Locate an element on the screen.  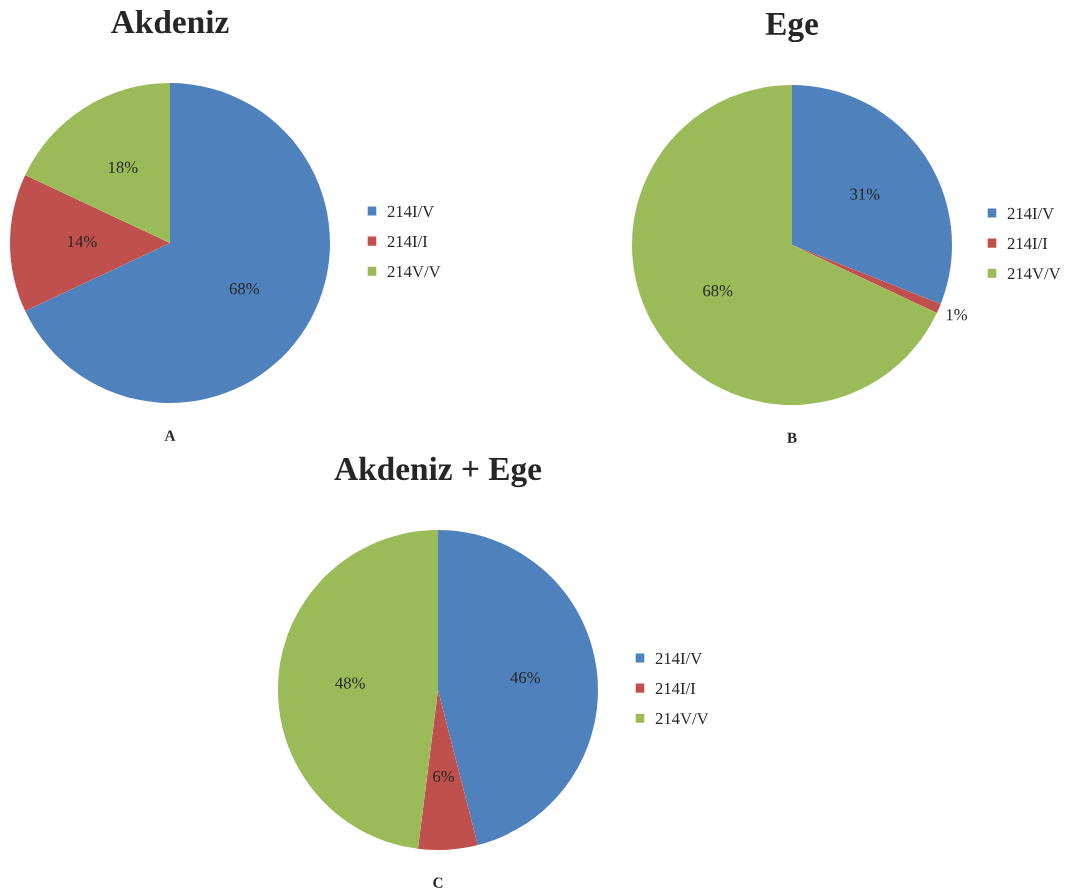
chart-title: Ege is located at coordinates (791, 27).